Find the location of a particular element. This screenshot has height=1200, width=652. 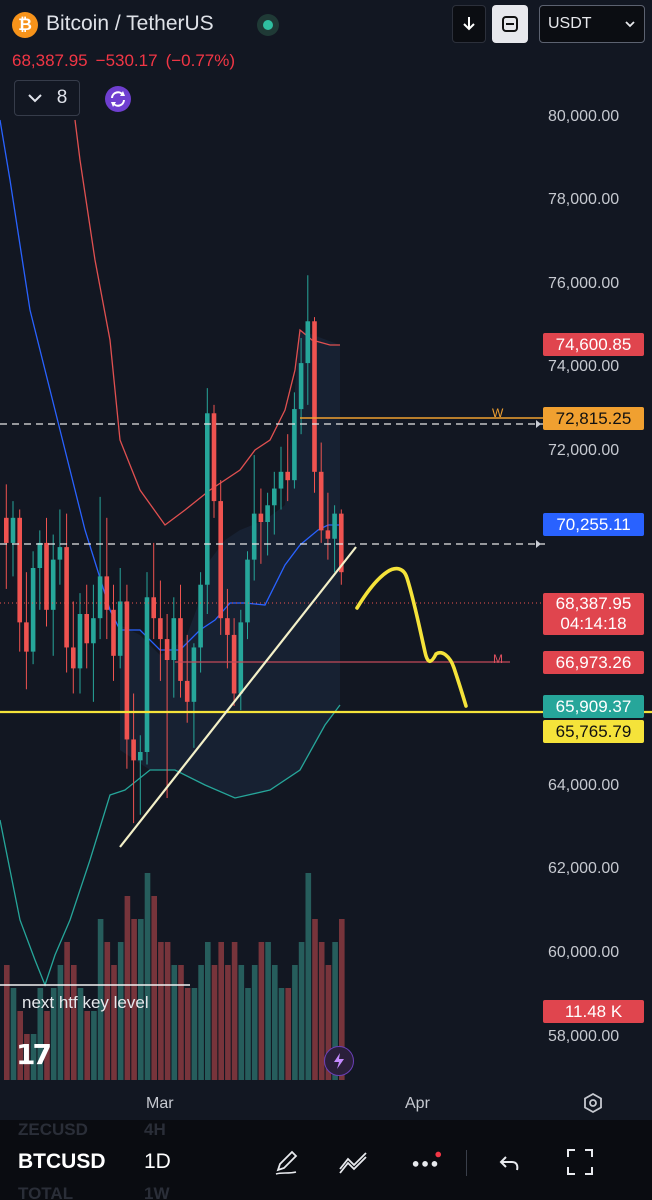

undo-icon is located at coordinates (509, 1163).